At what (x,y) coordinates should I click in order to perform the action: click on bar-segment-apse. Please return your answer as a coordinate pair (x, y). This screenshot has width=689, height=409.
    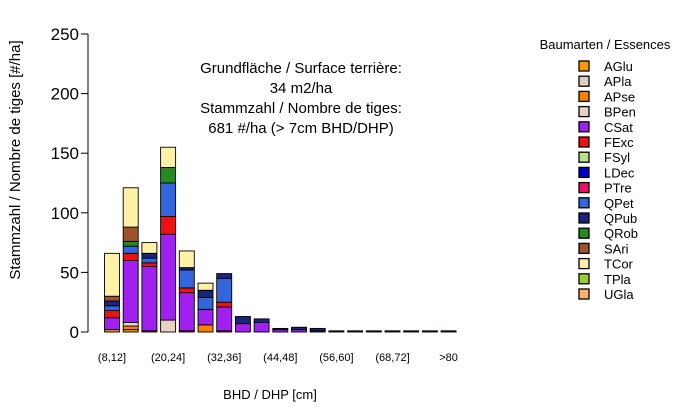
    Looking at the image, I should click on (130, 328).